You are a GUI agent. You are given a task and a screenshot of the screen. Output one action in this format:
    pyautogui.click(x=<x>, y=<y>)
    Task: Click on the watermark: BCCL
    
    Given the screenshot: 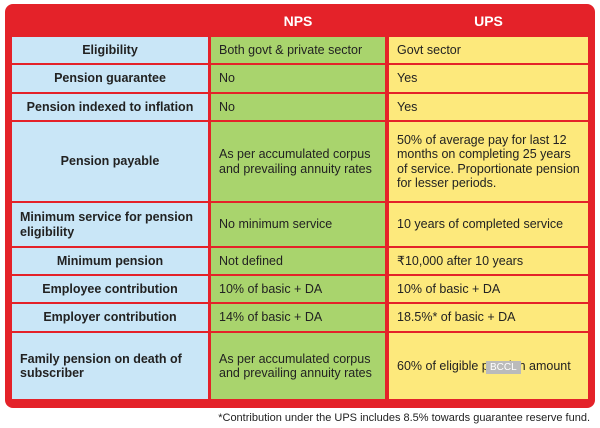 What is the action you would take?
    pyautogui.click(x=503, y=367)
    